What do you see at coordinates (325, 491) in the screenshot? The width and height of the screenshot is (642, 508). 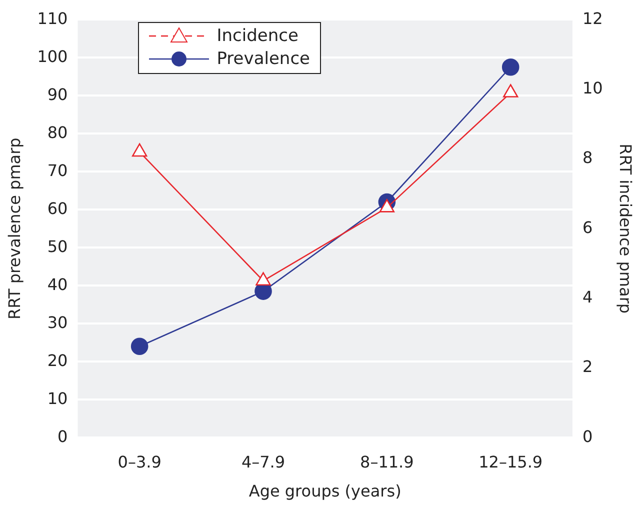 I see `x-axis-title: Age groups (years)` at bounding box center [325, 491].